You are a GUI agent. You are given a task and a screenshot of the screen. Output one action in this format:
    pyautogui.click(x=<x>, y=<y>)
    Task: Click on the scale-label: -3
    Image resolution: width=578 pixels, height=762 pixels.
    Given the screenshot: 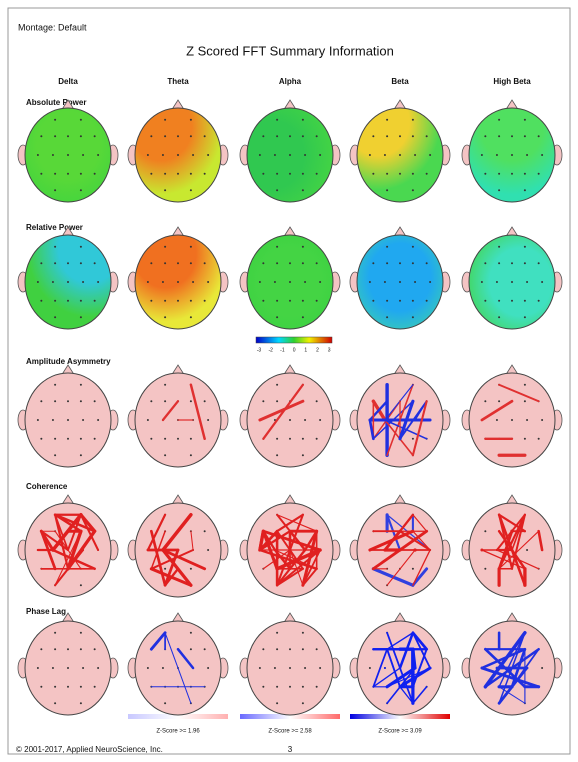 What is the action you would take?
    pyautogui.click(x=259, y=350)
    